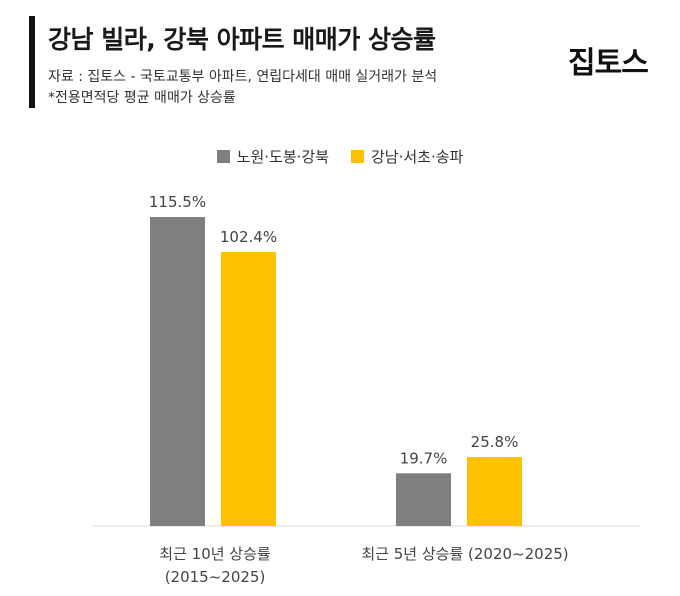 The image size is (680, 596). What do you see at coordinates (248, 237) in the screenshot?
I see `data-label-series-2-category-1: 102.4%` at bounding box center [248, 237].